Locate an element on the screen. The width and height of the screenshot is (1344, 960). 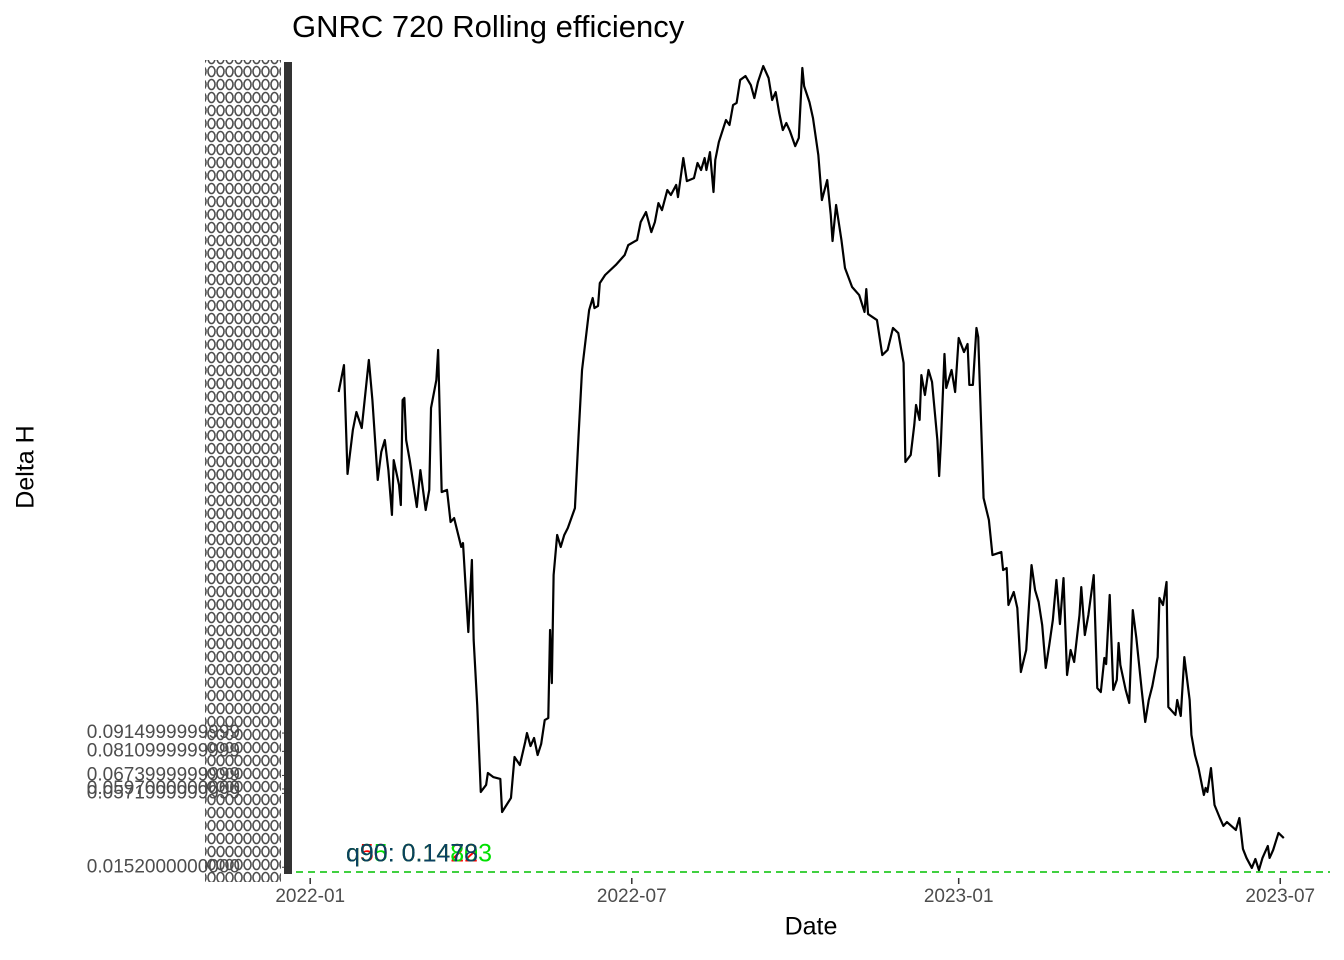
y-tick-label: 0.0571999999999 is located at coordinates (163, 792).